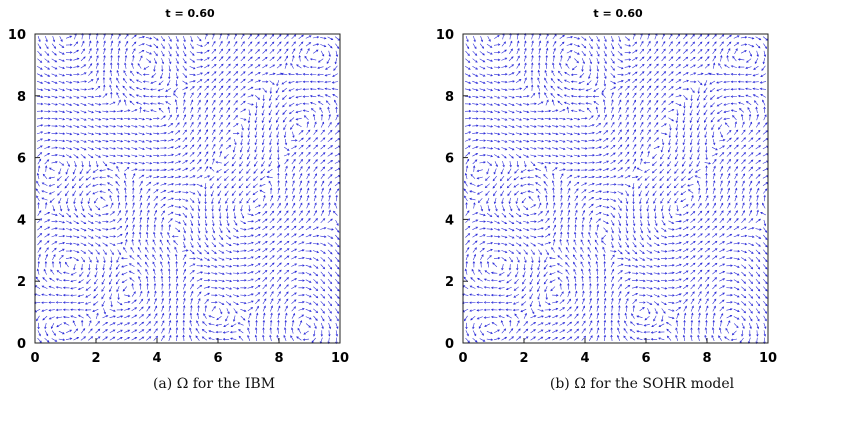 The height and width of the screenshot is (423, 856). I want to click on x-tick-label: 6, so click(645, 358).